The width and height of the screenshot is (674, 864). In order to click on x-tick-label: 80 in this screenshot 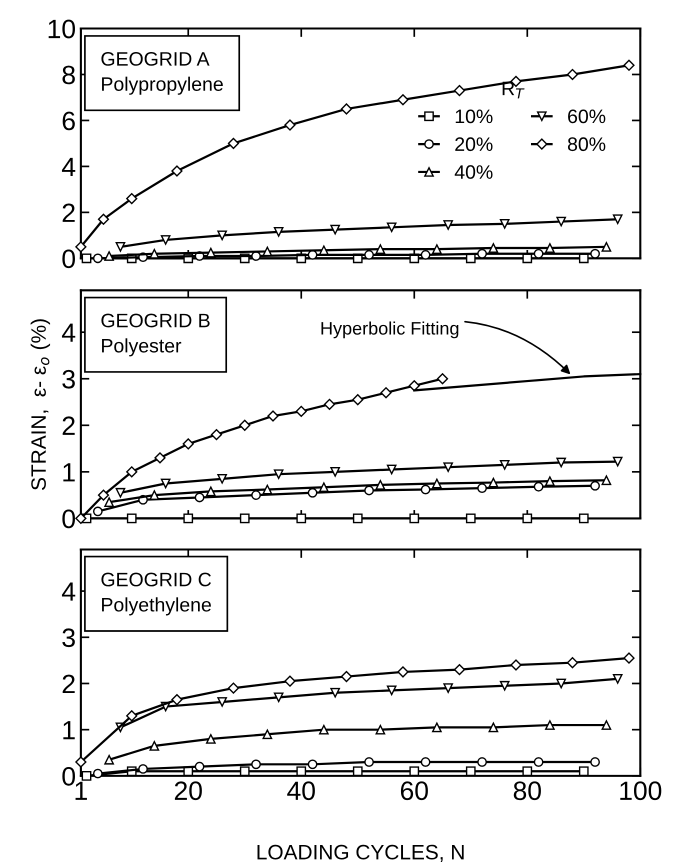, I will do `click(527, 790)`.